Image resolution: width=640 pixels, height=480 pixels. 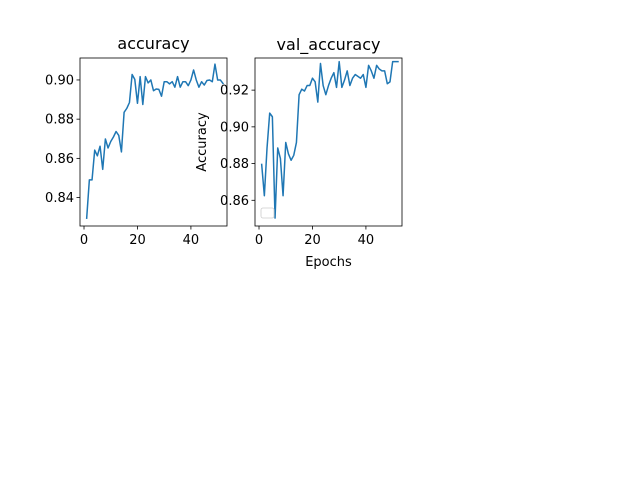 What do you see at coordinates (328, 262) in the screenshot?
I see `val-accuracy-x-axis-label: Epochs` at bounding box center [328, 262].